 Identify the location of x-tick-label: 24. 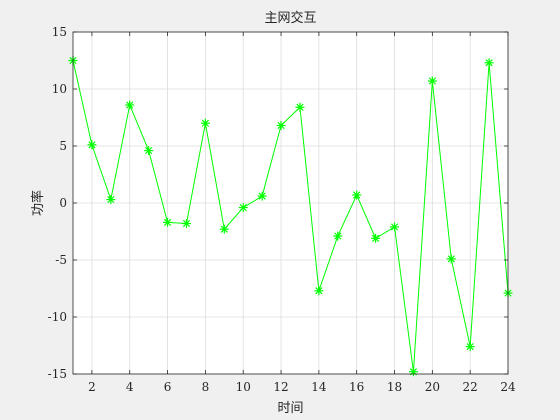
(508, 387).